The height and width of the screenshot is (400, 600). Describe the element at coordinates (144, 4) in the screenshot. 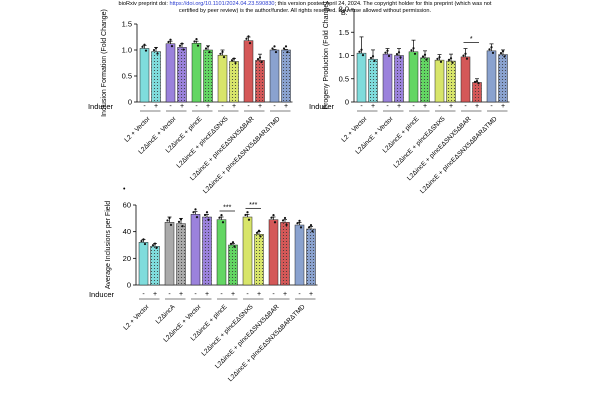

I see `header-prefix: bioRxiv preprint doi:` at that location.